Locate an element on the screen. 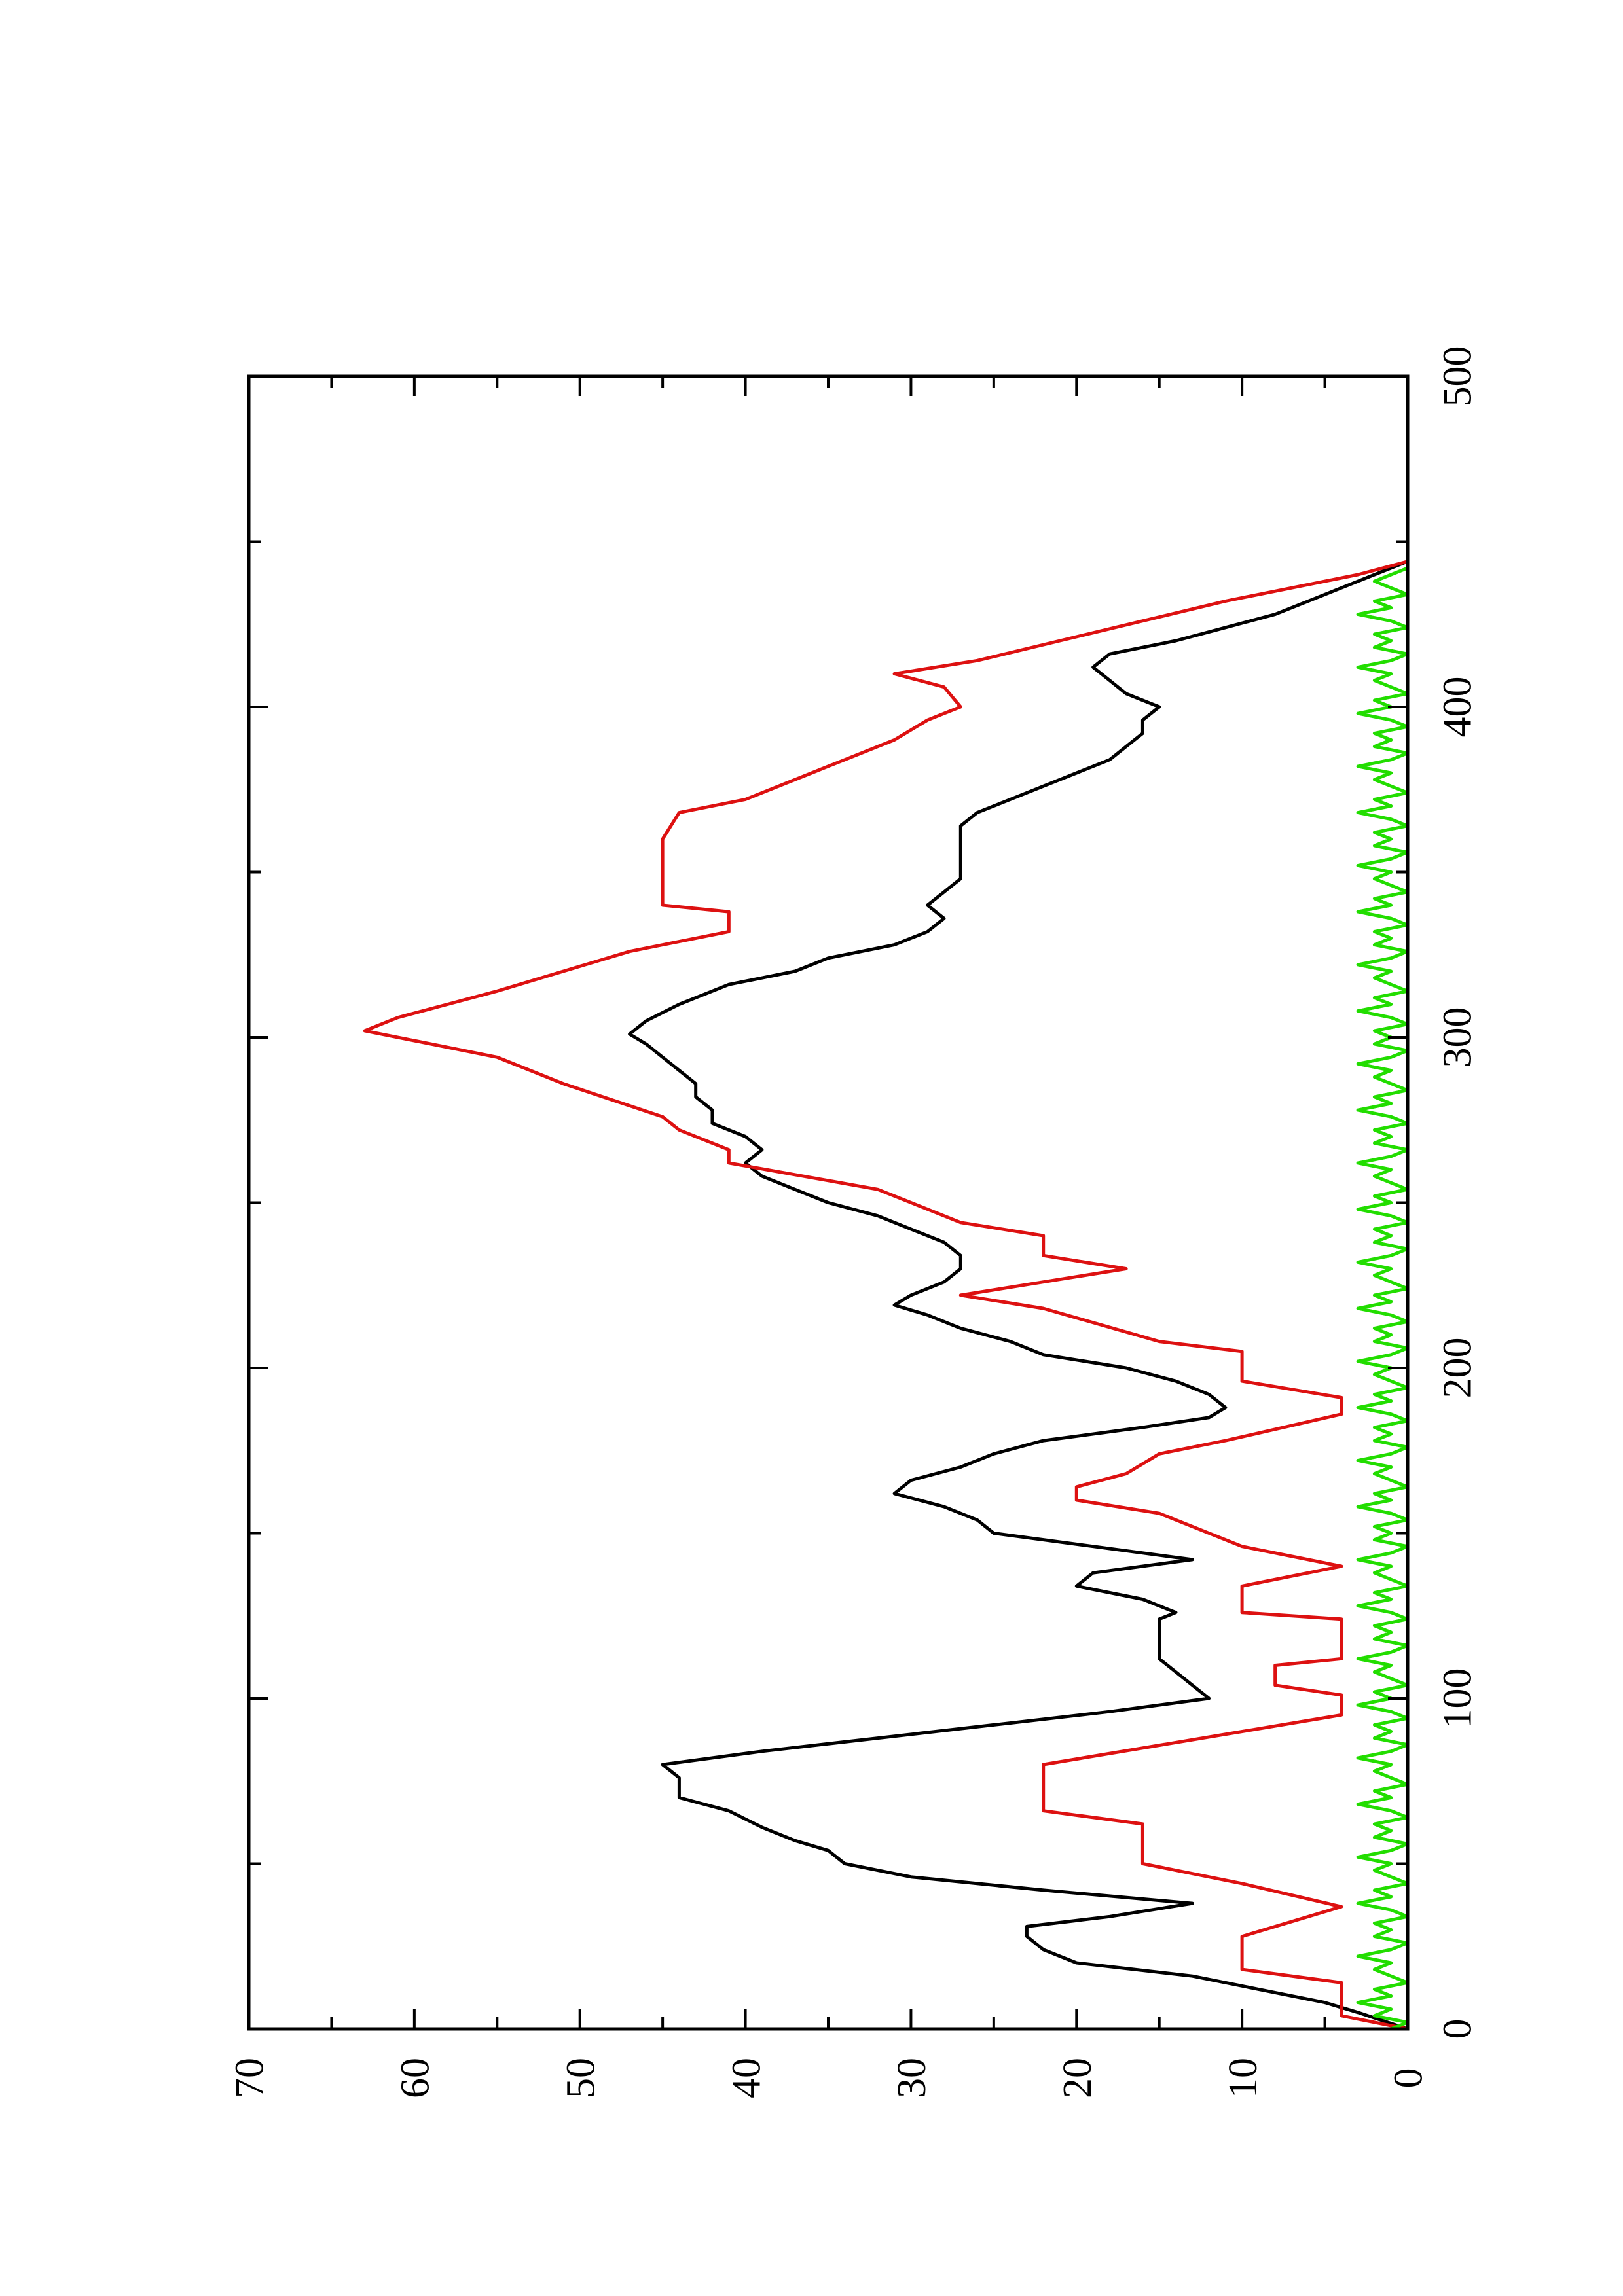  x-tick-label: 300 is located at coordinates (1458, 1037).